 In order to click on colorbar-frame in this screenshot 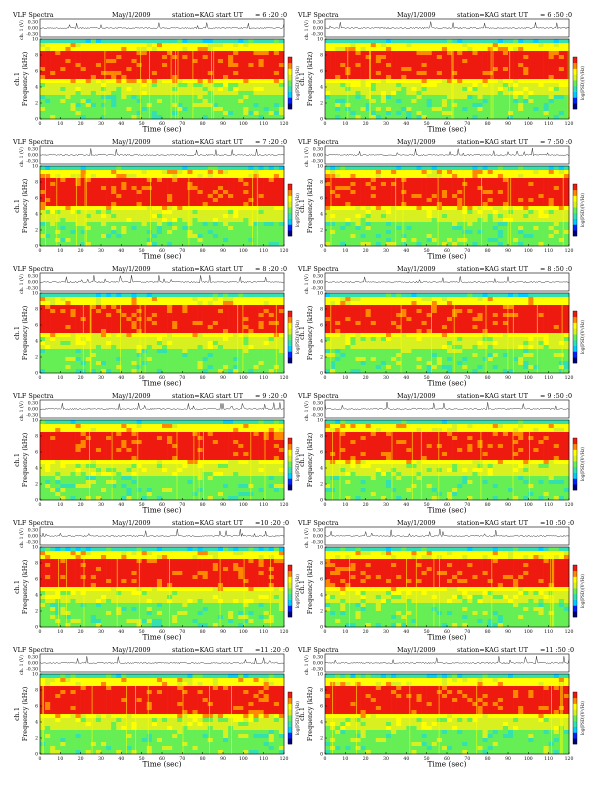, I will do `click(290, 210)`.